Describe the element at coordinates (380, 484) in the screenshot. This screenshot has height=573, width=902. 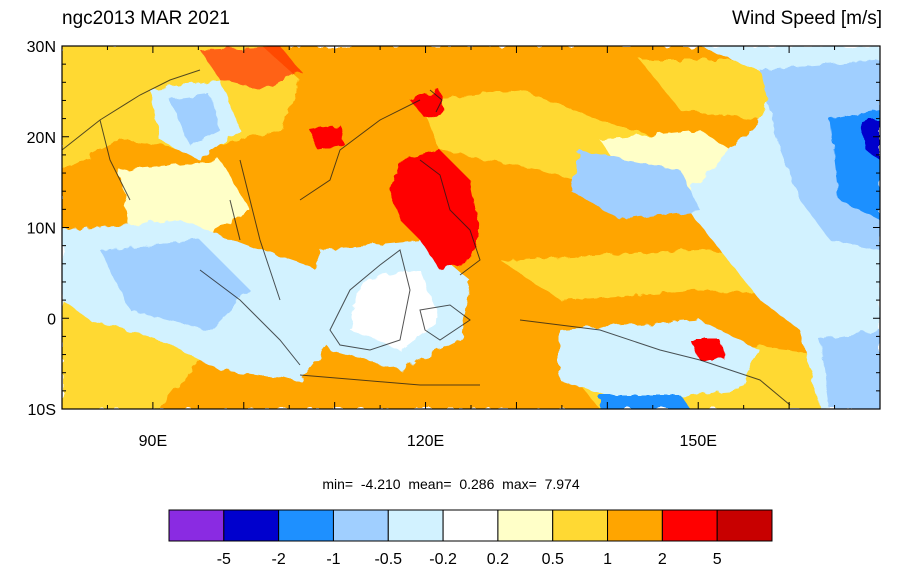
I see `stat-min-value: -4.210` at that location.